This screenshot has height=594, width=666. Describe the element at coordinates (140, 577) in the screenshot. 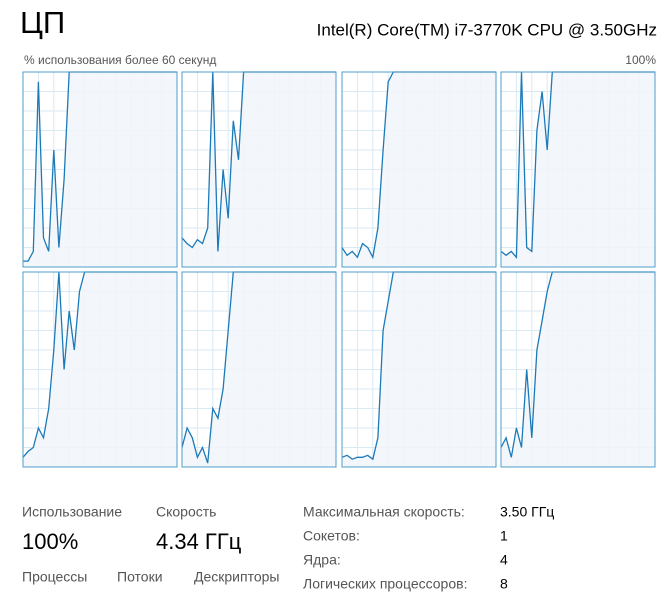

I see `counter-label: Потоки` at that location.